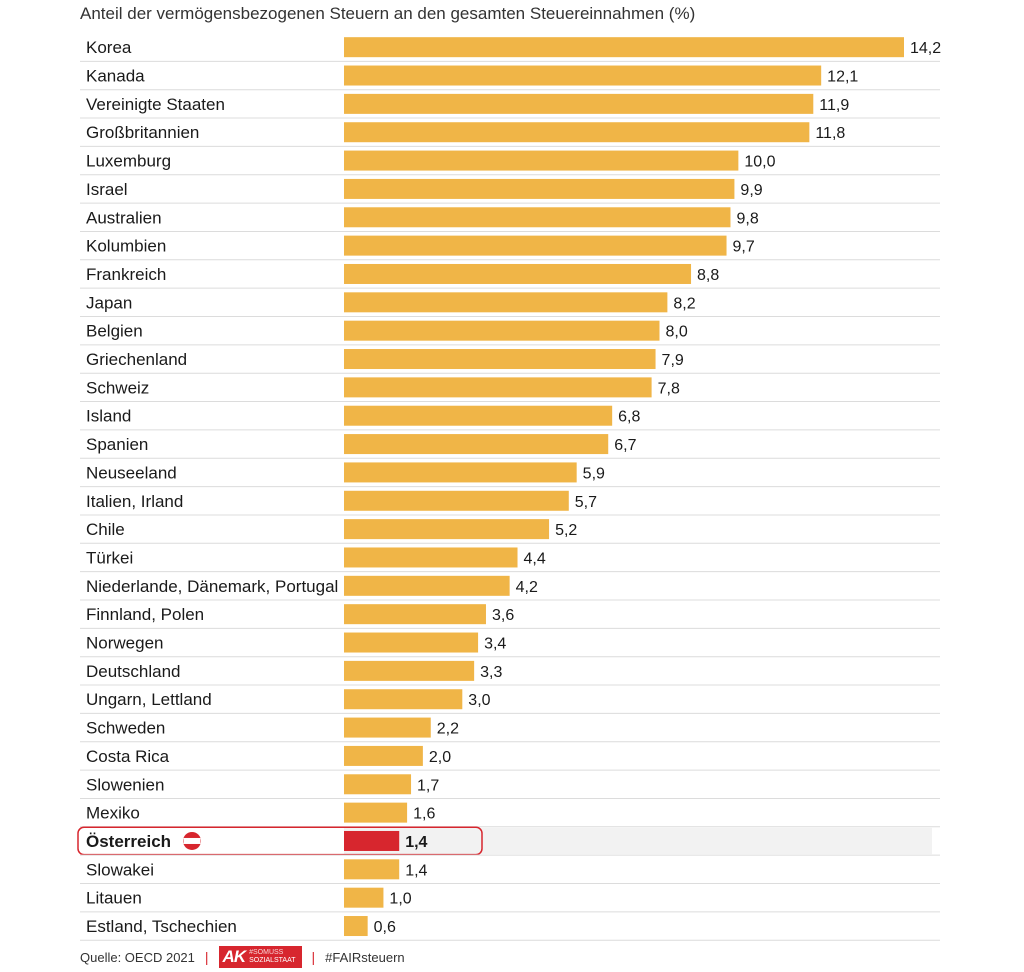 The width and height of the screenshot is (1024, 972). What do you see at coordinates (108, 416) in the screenshot?
I see `category-label: Island` at bounding box center [108, 416].